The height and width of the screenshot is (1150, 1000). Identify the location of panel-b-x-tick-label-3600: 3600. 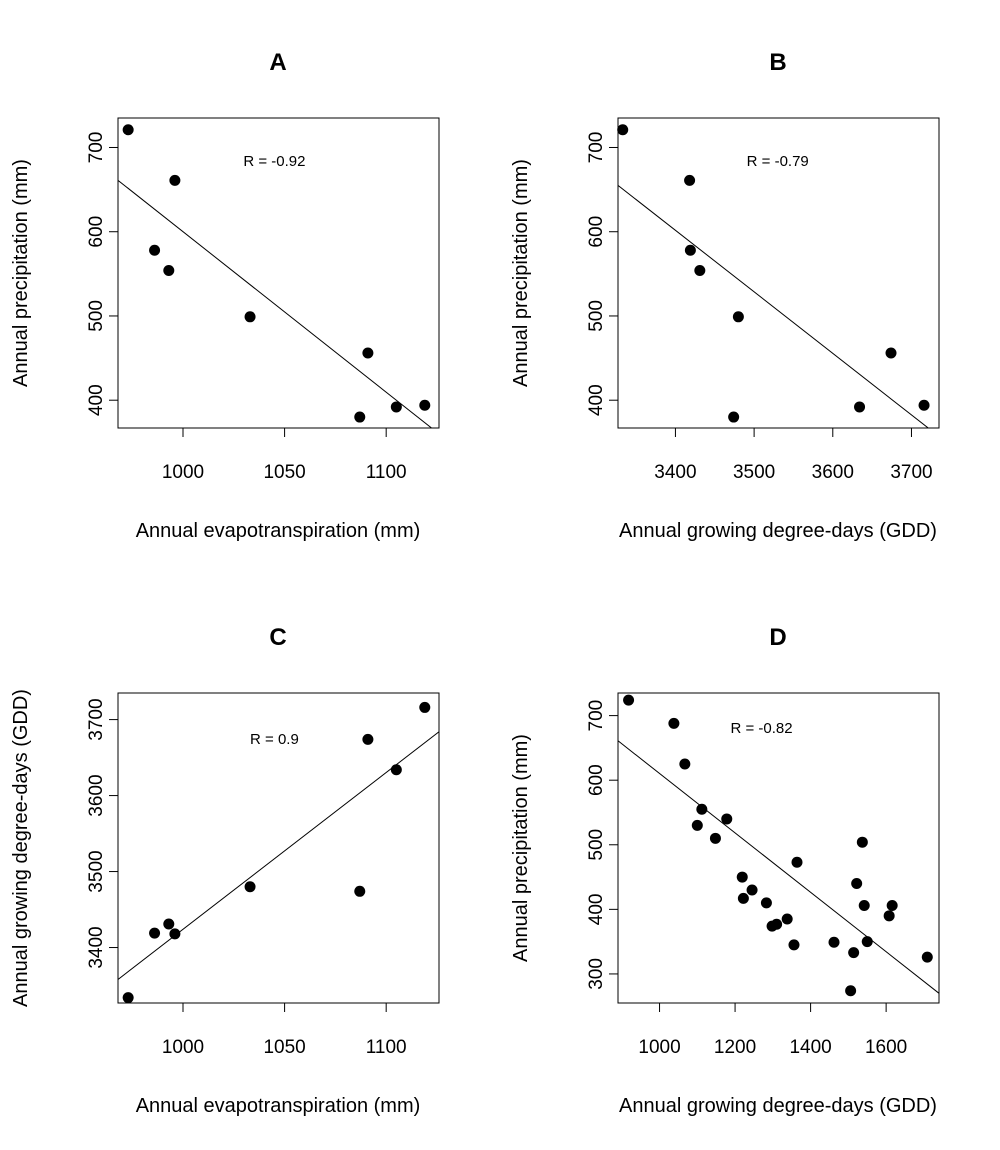
(833, 472).